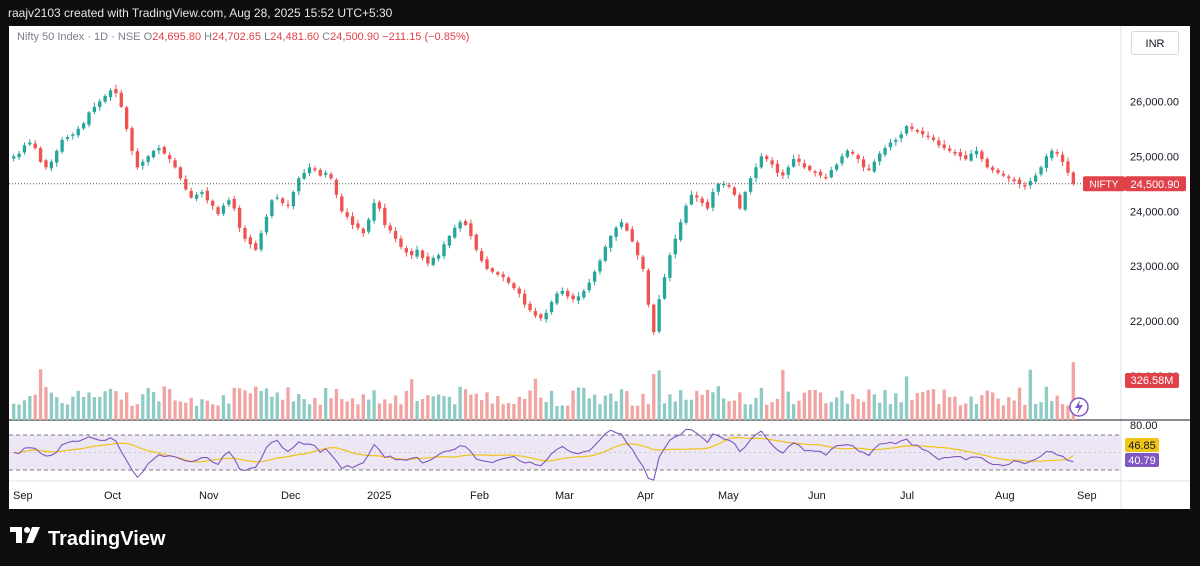 Image resolution: width=1200 pixels, height=566 pixels. I want to click on alert-lightning-icon, so click(1079, 407).